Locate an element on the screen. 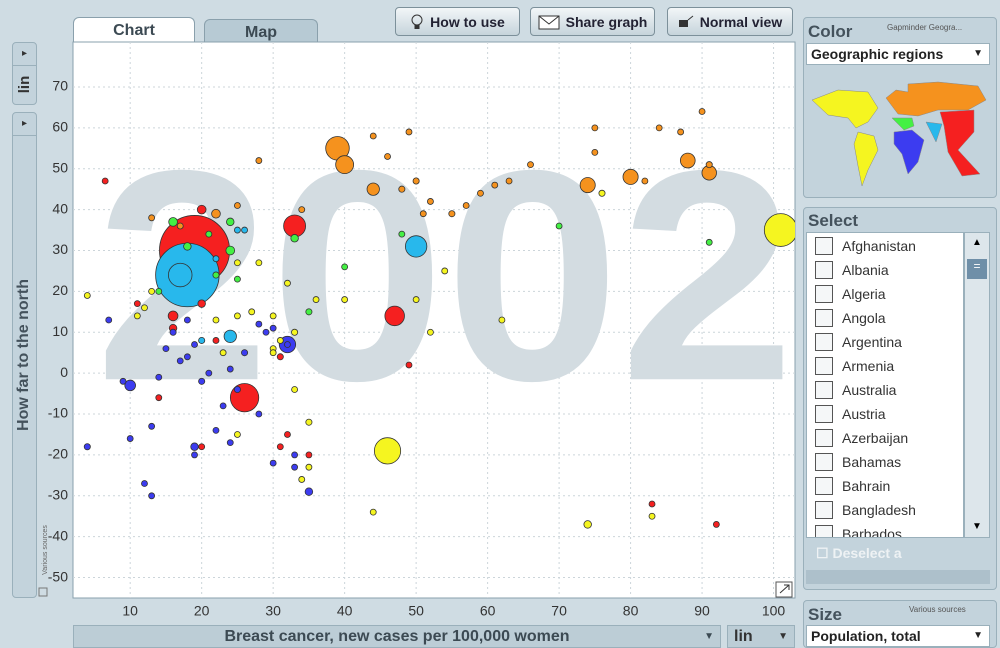 The width and height of the screenshot is (1000, 648). size-dropdown: Population, total ▼ is located at coordinates (898, 636).